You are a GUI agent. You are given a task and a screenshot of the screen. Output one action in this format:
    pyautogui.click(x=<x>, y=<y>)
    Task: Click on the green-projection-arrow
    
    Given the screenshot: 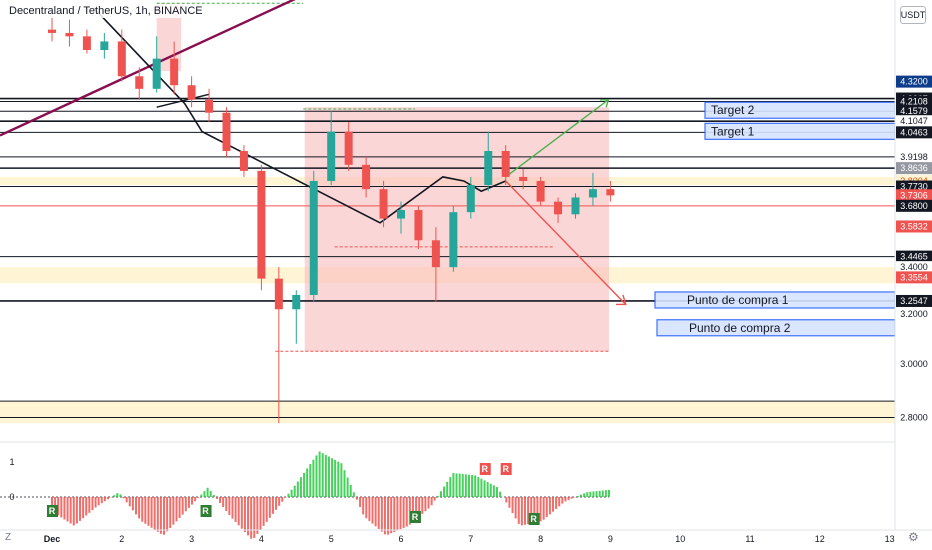 What is the action you would take?
    pyautogui.click(x=557, y=138)
    